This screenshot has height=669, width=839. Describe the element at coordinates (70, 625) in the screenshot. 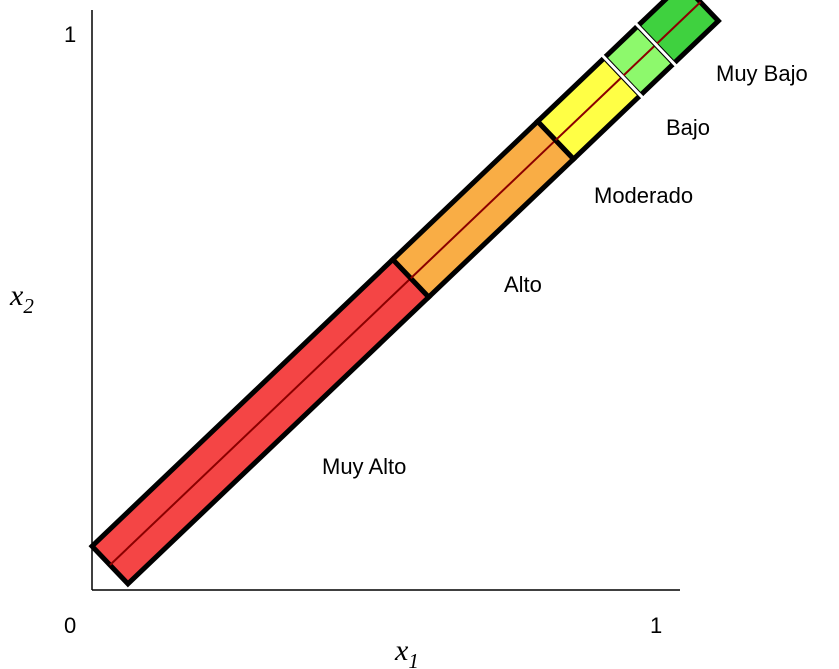

I see `origin-label: 0` at that location.